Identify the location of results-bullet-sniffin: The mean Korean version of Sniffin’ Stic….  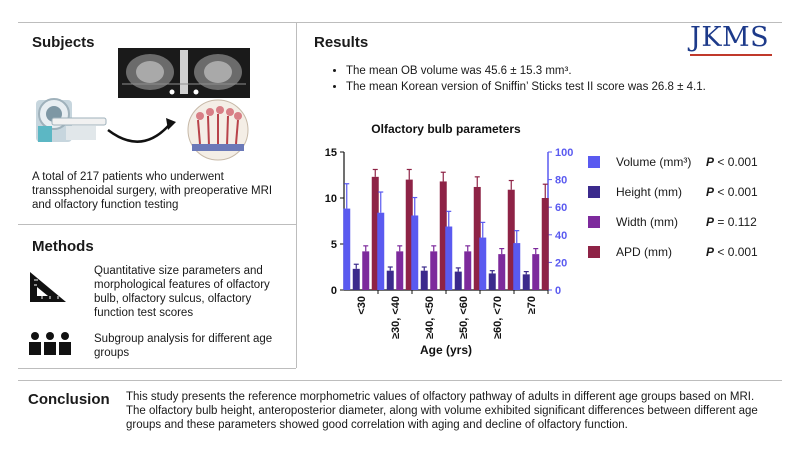
(566, 87).